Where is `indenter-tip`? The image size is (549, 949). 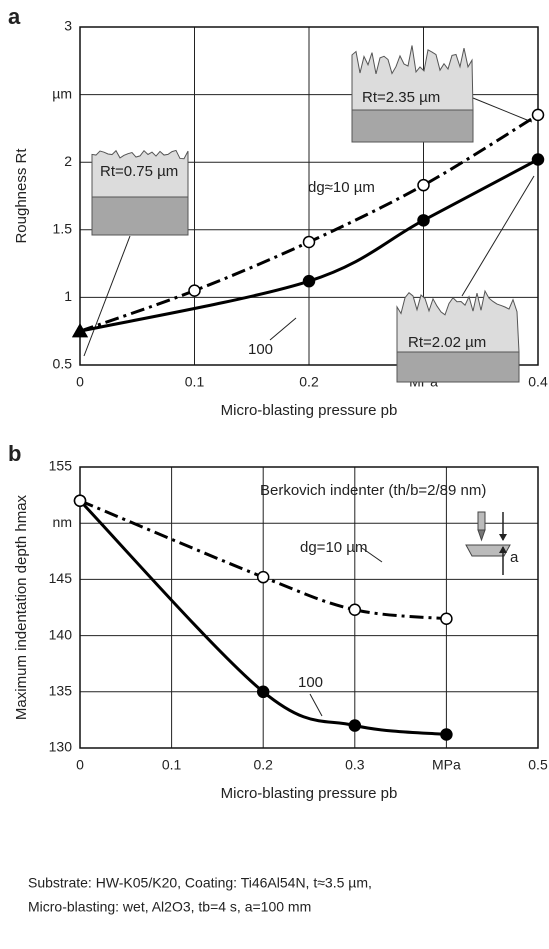
indenter-tip is located at coordinates (481, 535).